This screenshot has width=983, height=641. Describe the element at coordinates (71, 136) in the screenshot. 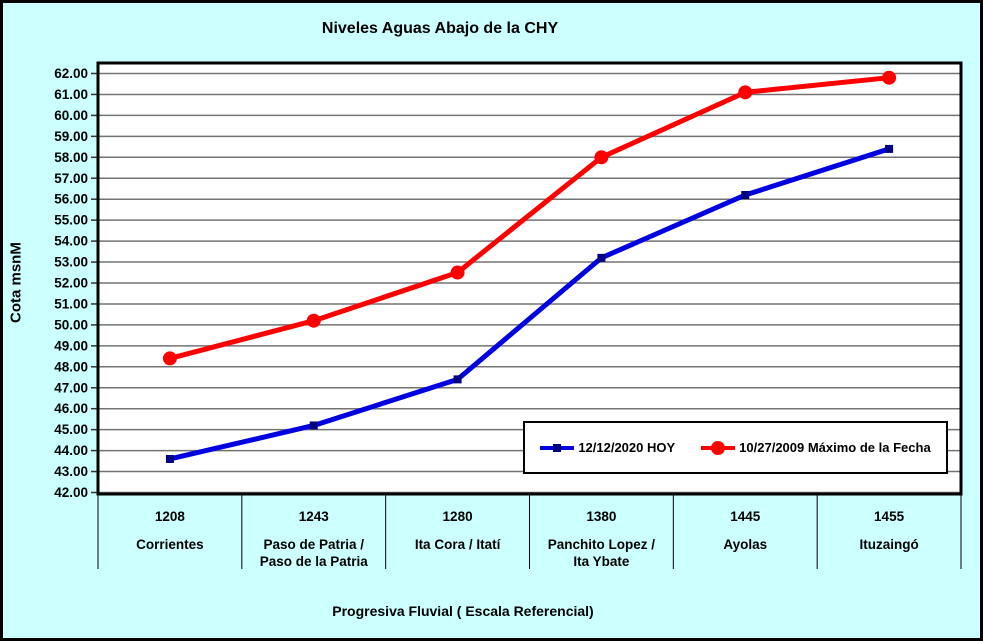

I see `y-tick-label: 59.00` at that location.